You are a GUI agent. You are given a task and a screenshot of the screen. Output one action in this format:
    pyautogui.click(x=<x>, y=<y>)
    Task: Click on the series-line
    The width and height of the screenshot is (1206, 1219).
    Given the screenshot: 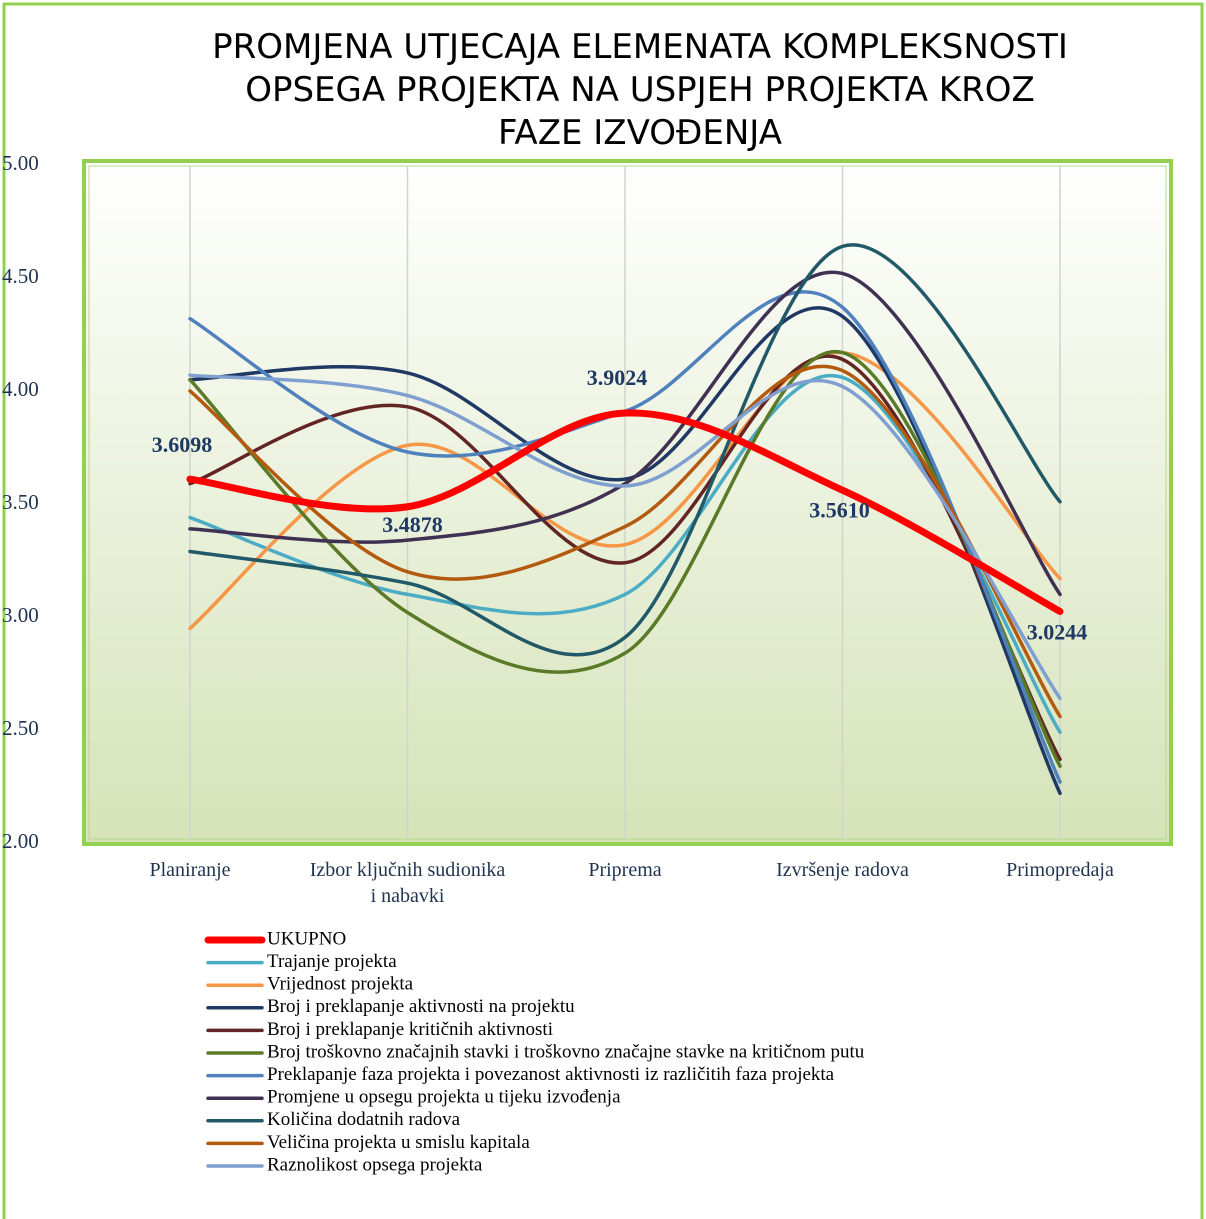 What is the action you would take?
    pyautogui.click(x=625, y=512)
    